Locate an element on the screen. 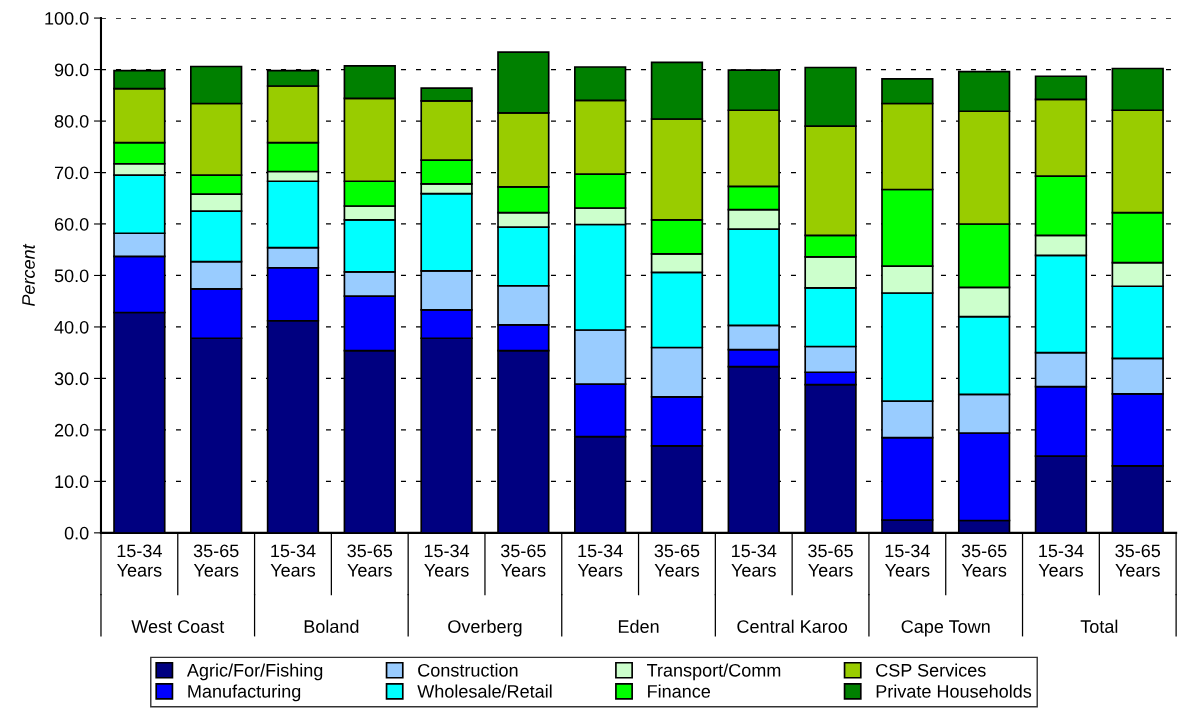 The image size is (1188, 723). y-tick-label: 100.0 is located at coordinates (67, 18).